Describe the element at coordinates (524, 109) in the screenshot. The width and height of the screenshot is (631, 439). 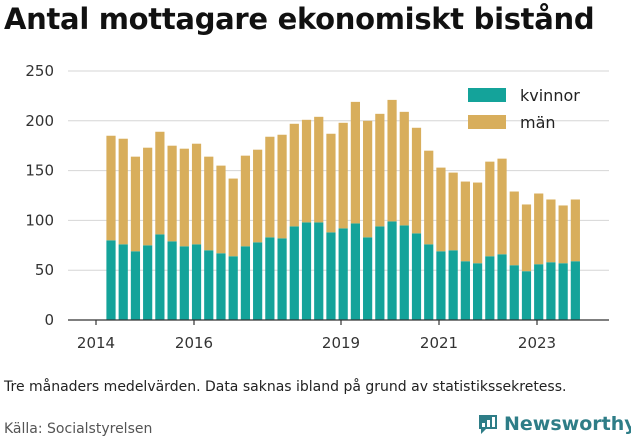
I see `chart-legend: kvinnor män` at that location.